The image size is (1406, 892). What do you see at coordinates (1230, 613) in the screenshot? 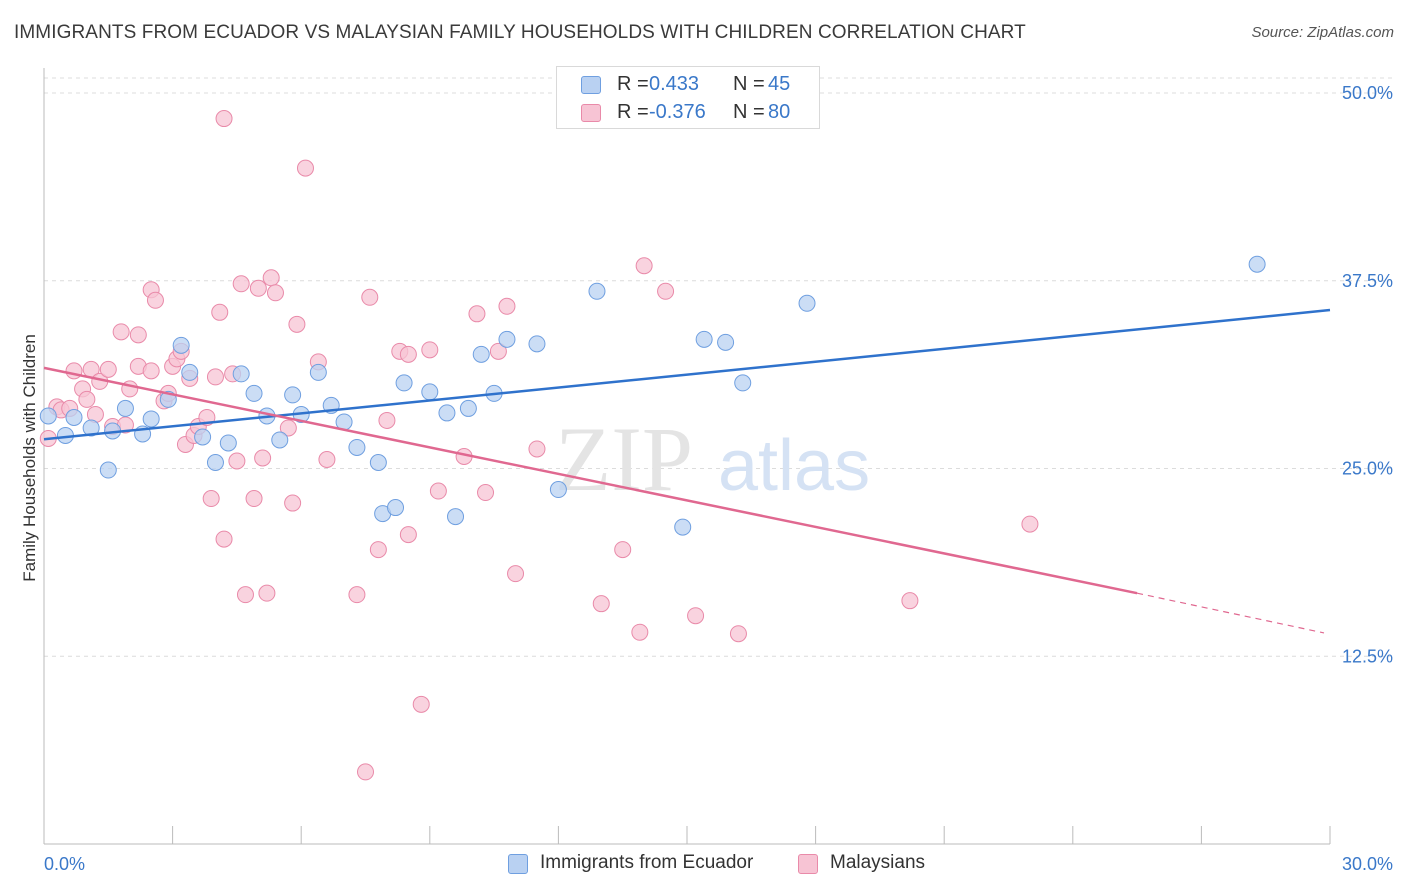
I see `malaysians-trendline-extension` at bounding box center [1230, 613].